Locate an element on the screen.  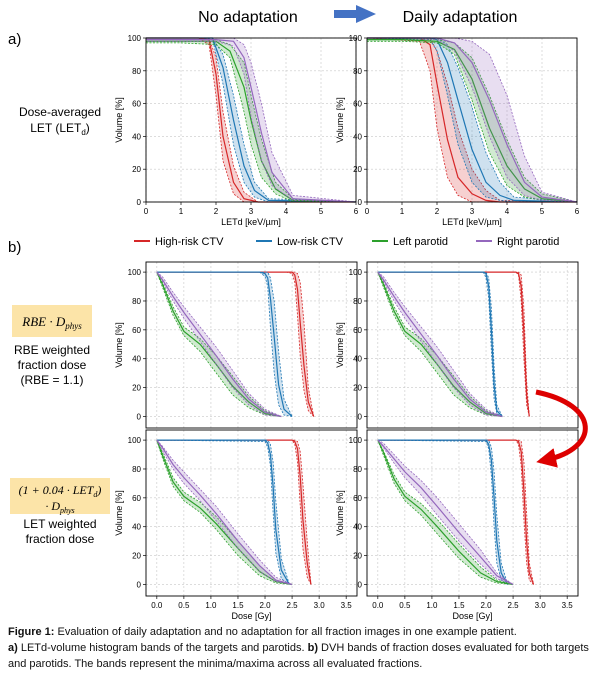
let-weighted-label-line2: fraction dose is located at coordinates (60, 539).